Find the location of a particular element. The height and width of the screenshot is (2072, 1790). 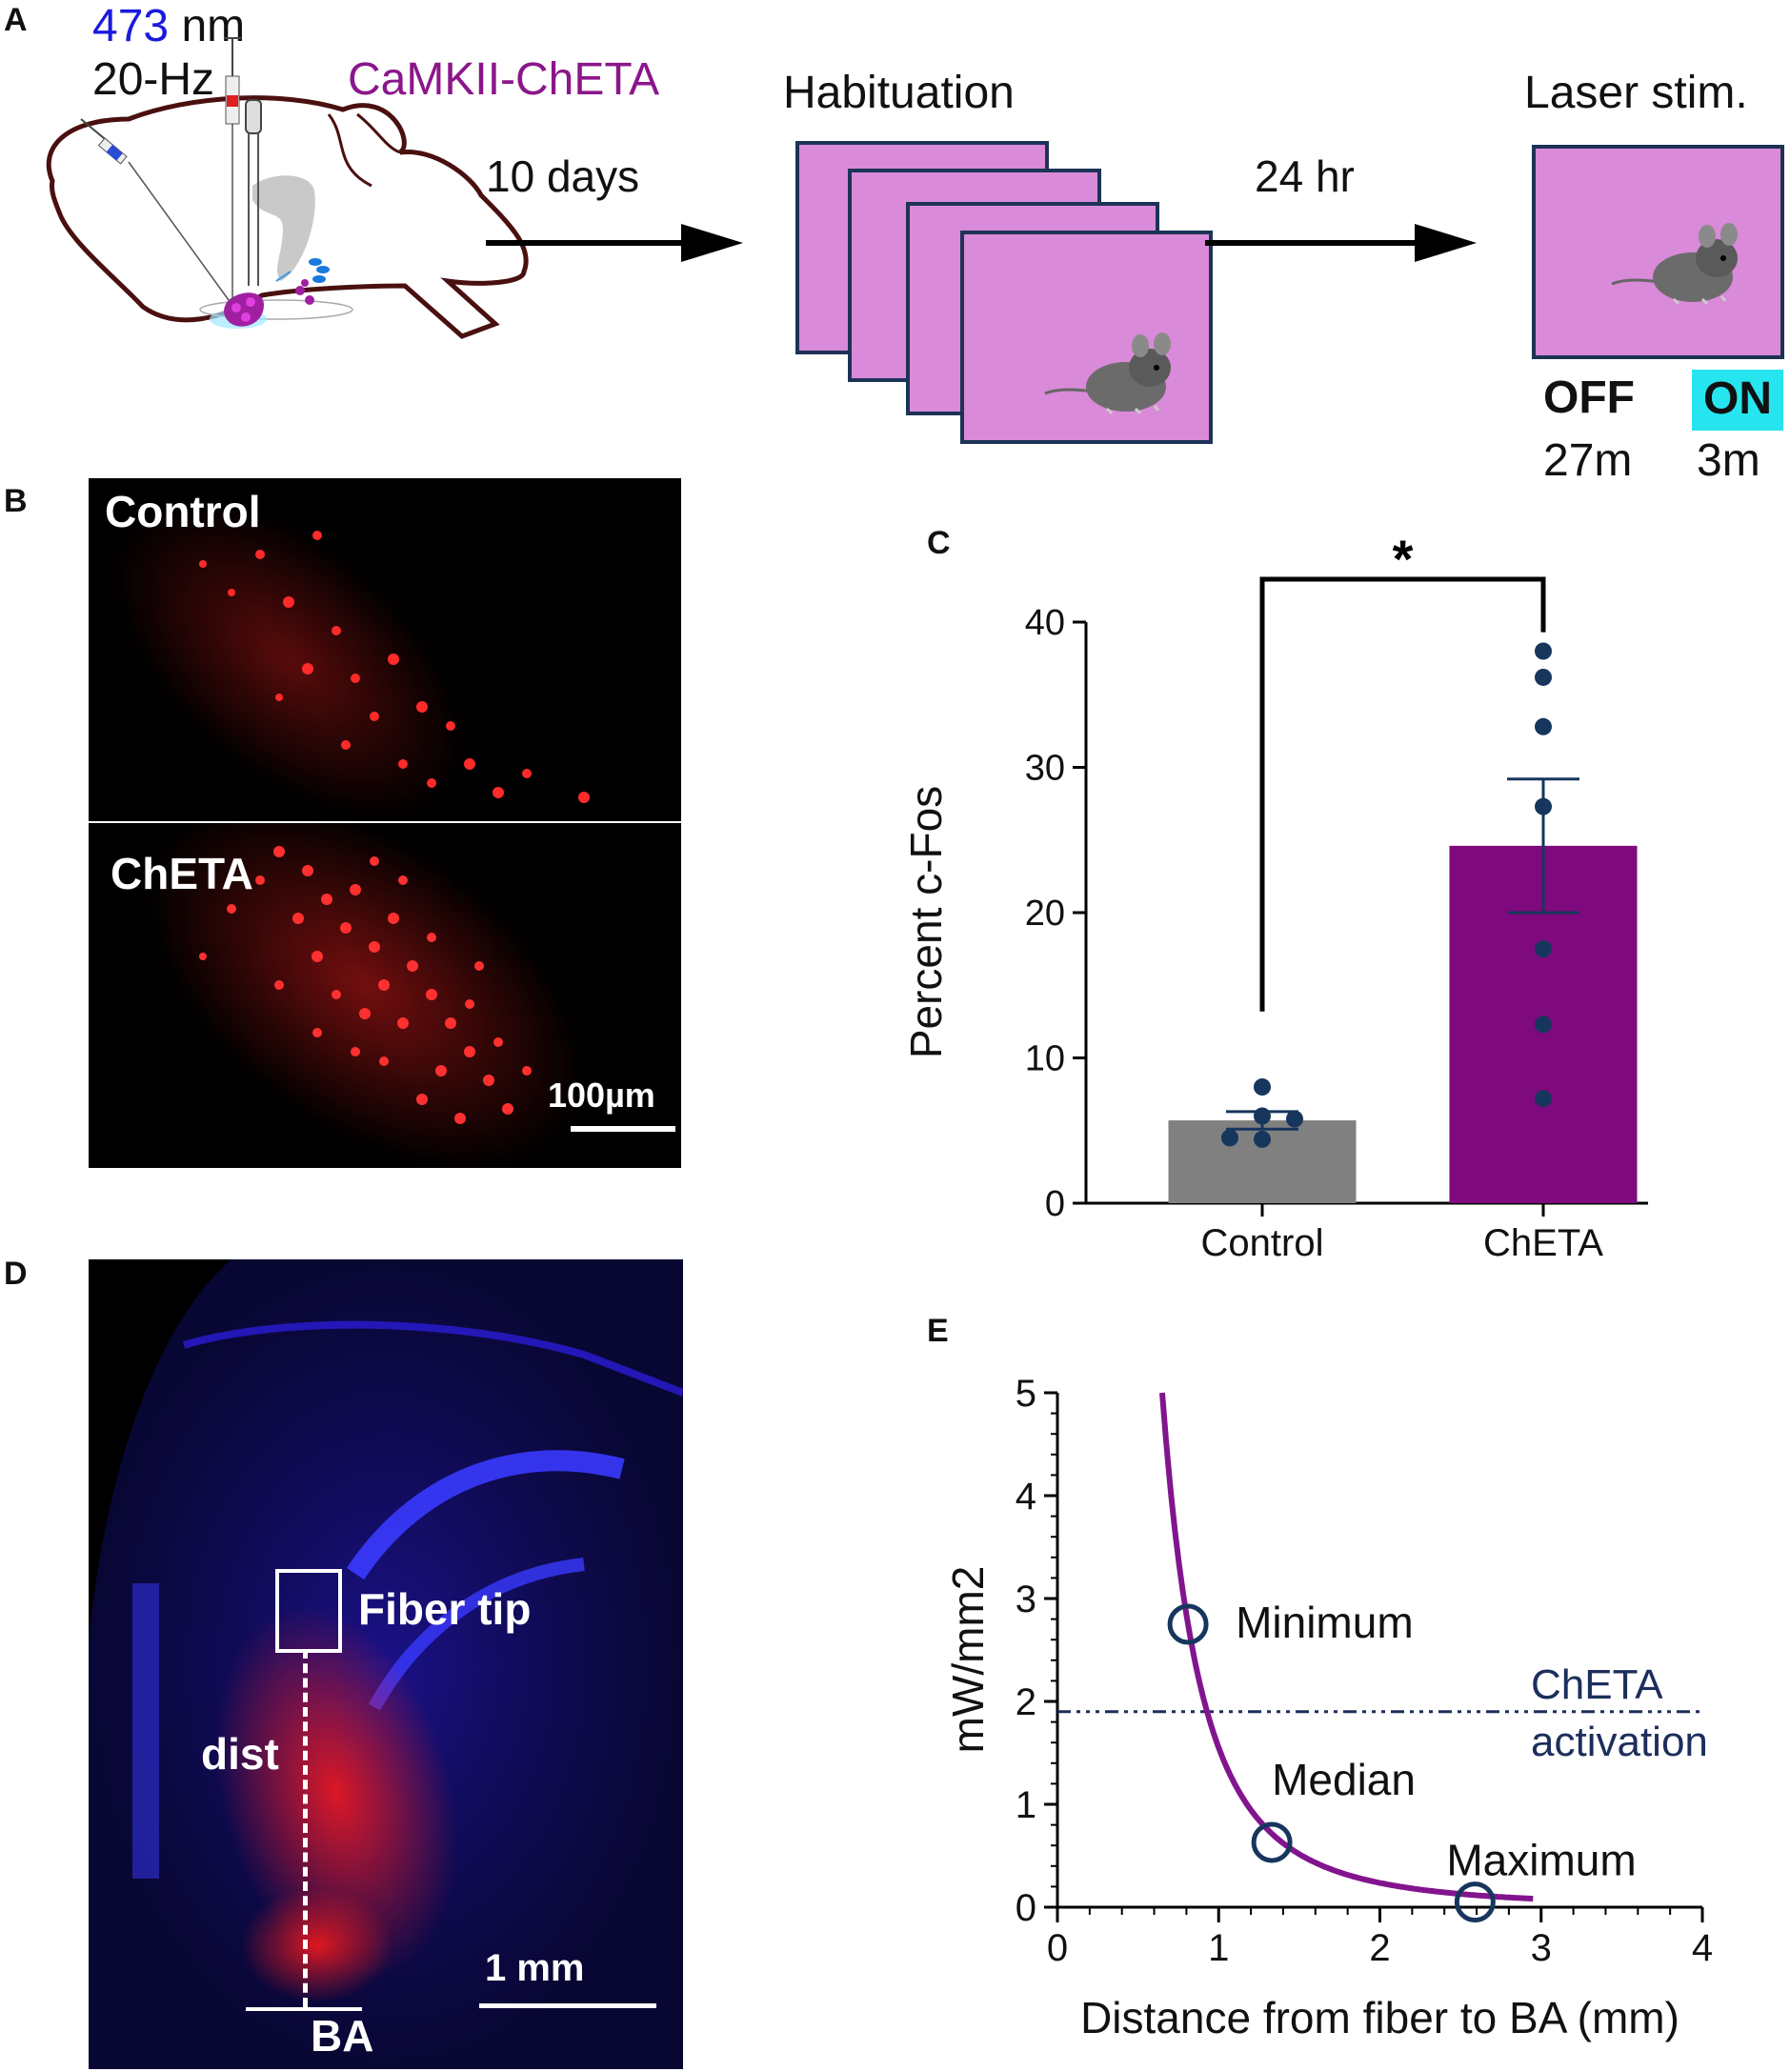

brain-section-image is located at coordinates (386, 1664).